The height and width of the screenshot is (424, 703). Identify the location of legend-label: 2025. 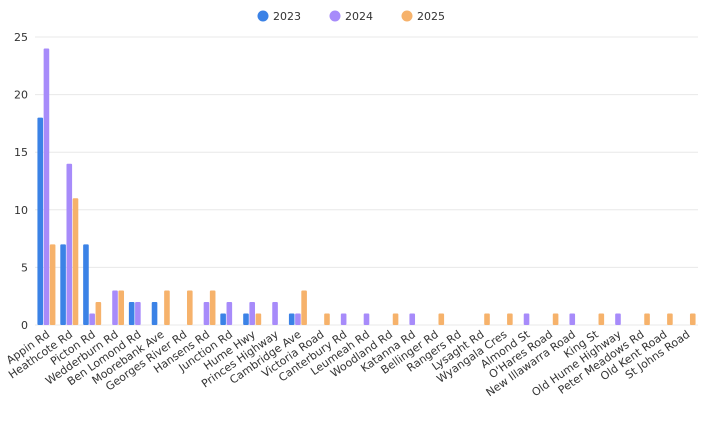
(431, 16).